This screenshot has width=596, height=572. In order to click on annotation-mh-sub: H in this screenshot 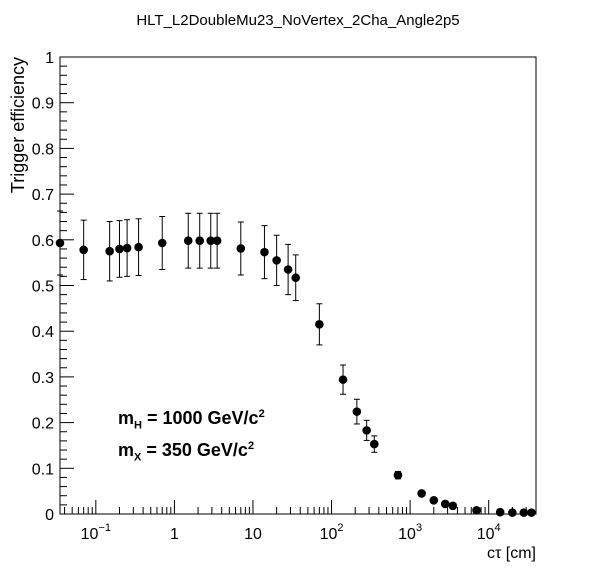, I will do `click(138, 425)`.